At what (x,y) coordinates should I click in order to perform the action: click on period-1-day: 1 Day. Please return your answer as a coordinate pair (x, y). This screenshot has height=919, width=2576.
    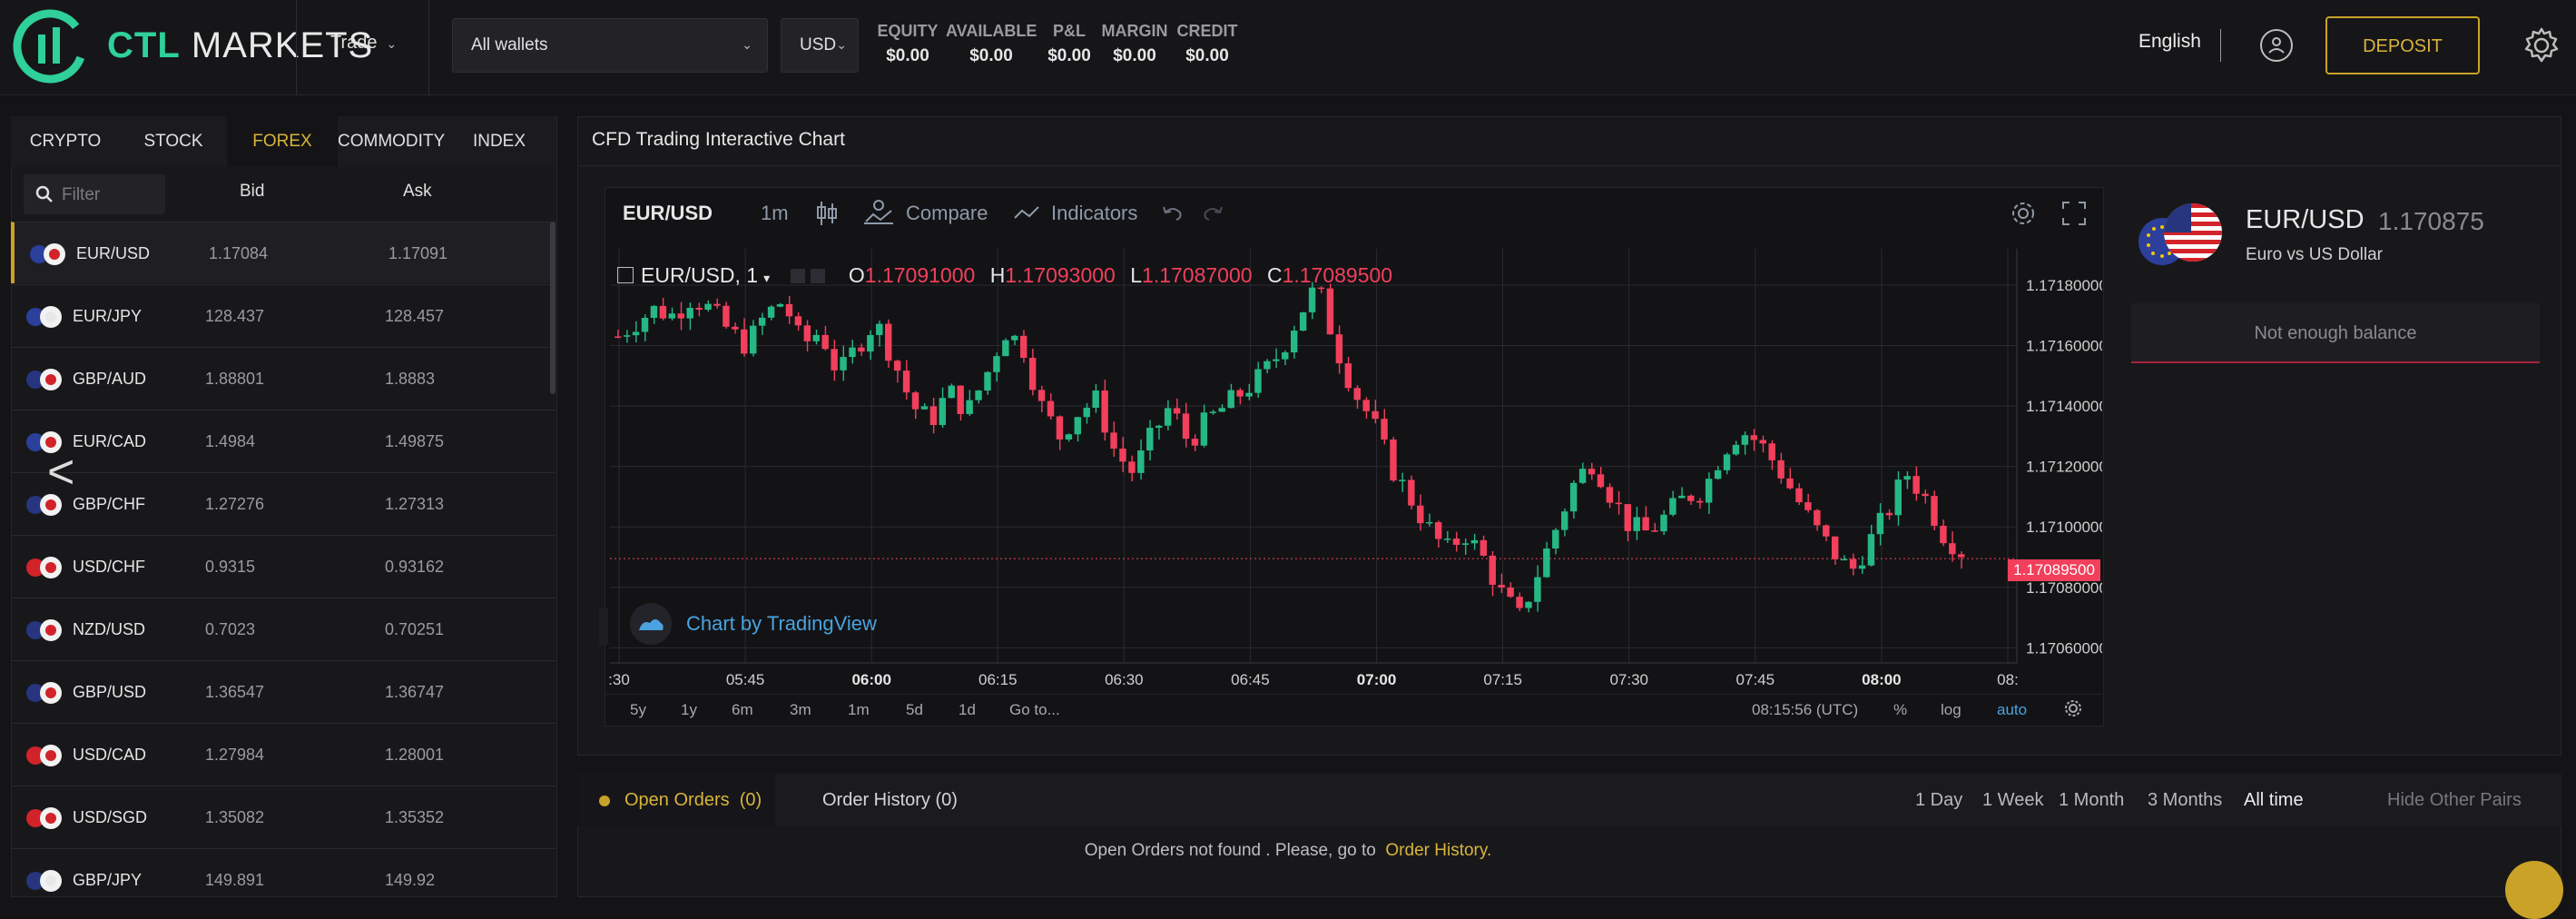
    Looking at the image, I should click on (1939, 800).